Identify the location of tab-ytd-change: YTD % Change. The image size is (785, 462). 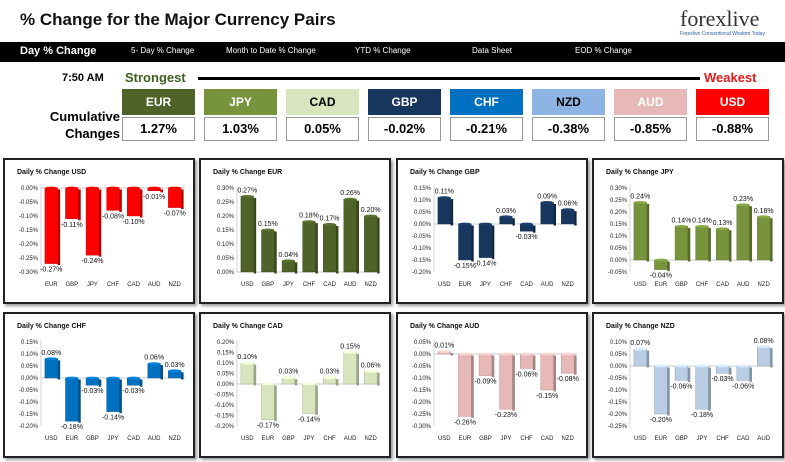
(383, 50).